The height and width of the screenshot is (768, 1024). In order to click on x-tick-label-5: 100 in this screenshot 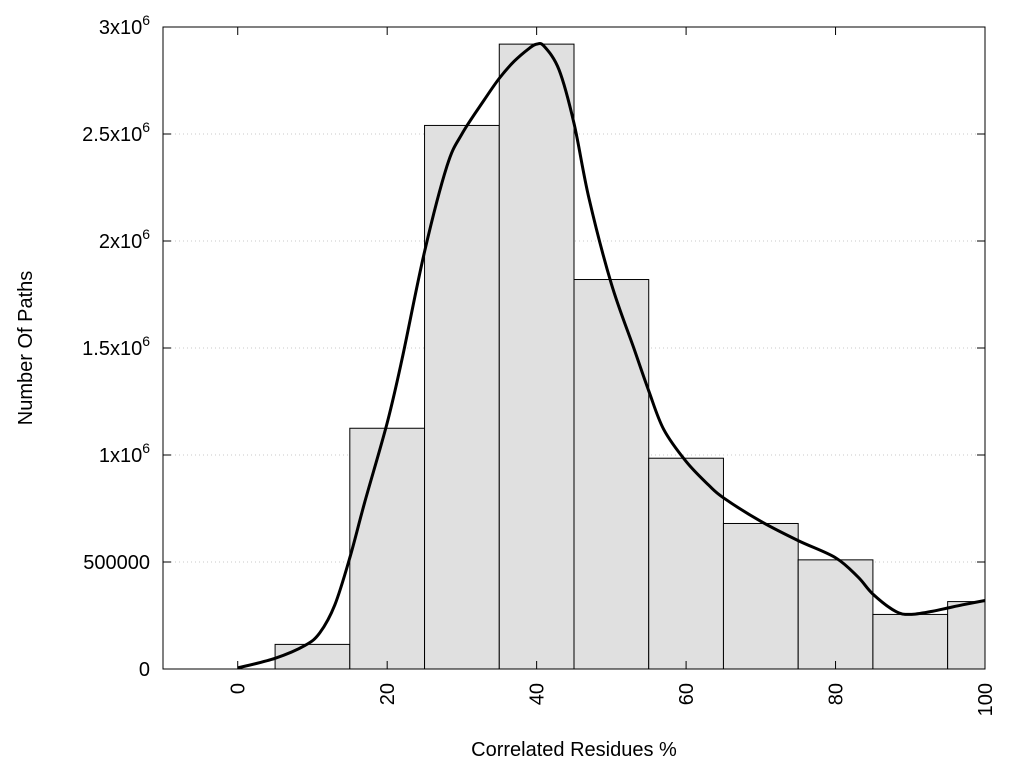, I will do `click(986, 699)`.